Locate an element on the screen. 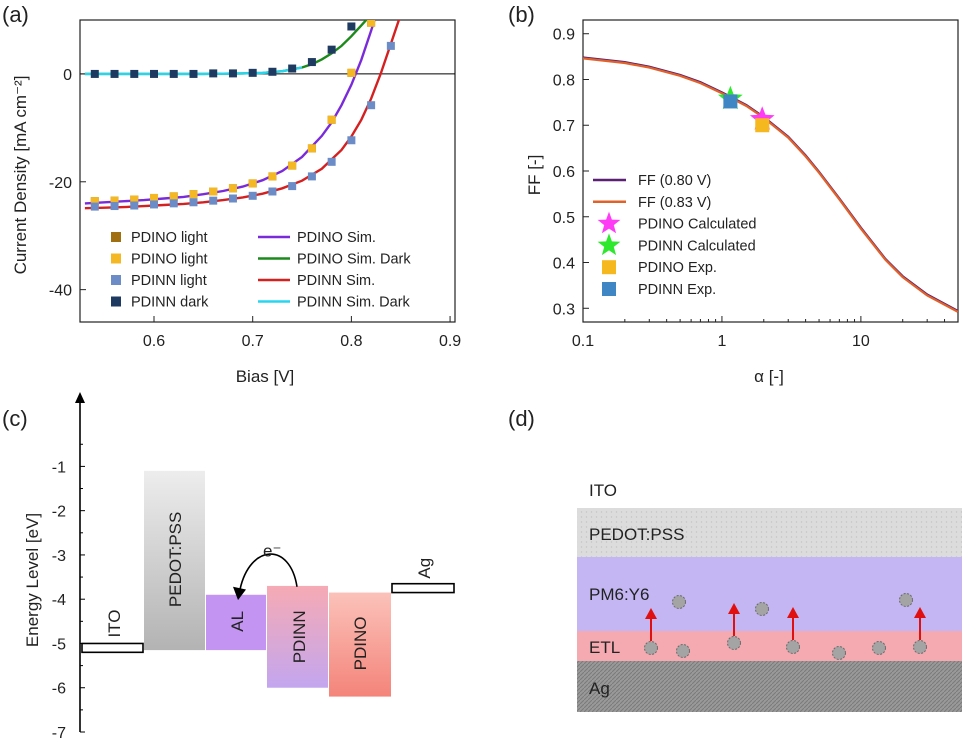  panel-d-label: (d) is located at coordinates (521, 418).